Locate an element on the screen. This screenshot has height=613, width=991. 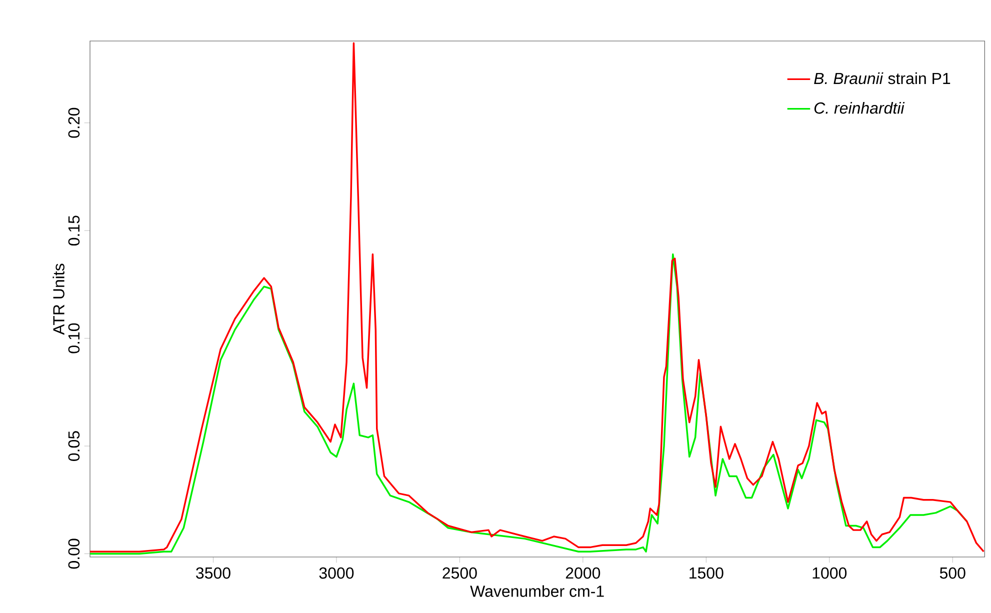
x-tick-label: 2000 is located at coordinates (583, 573).